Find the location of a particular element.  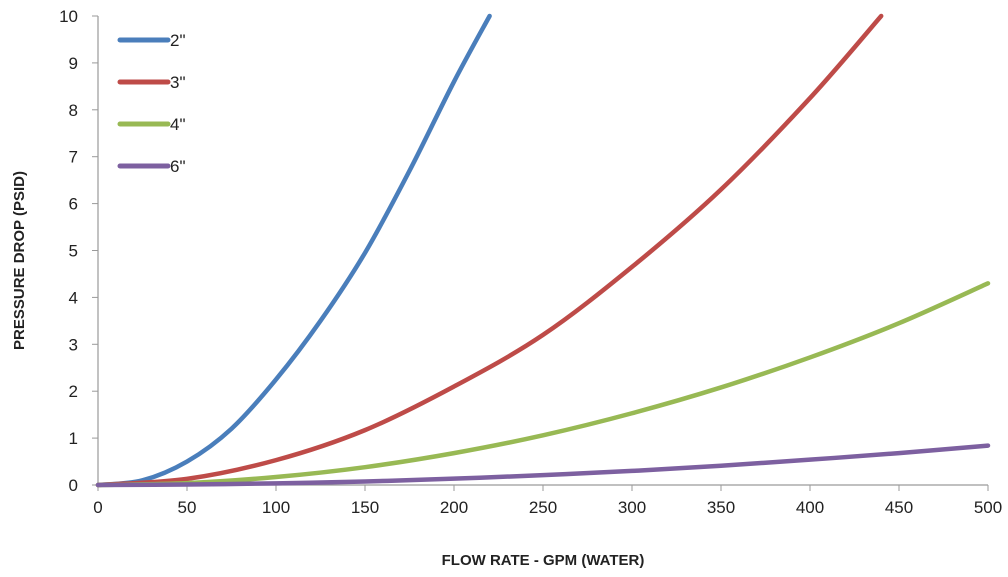

y-tick-label: 8 is located at coordinates (73, 110).